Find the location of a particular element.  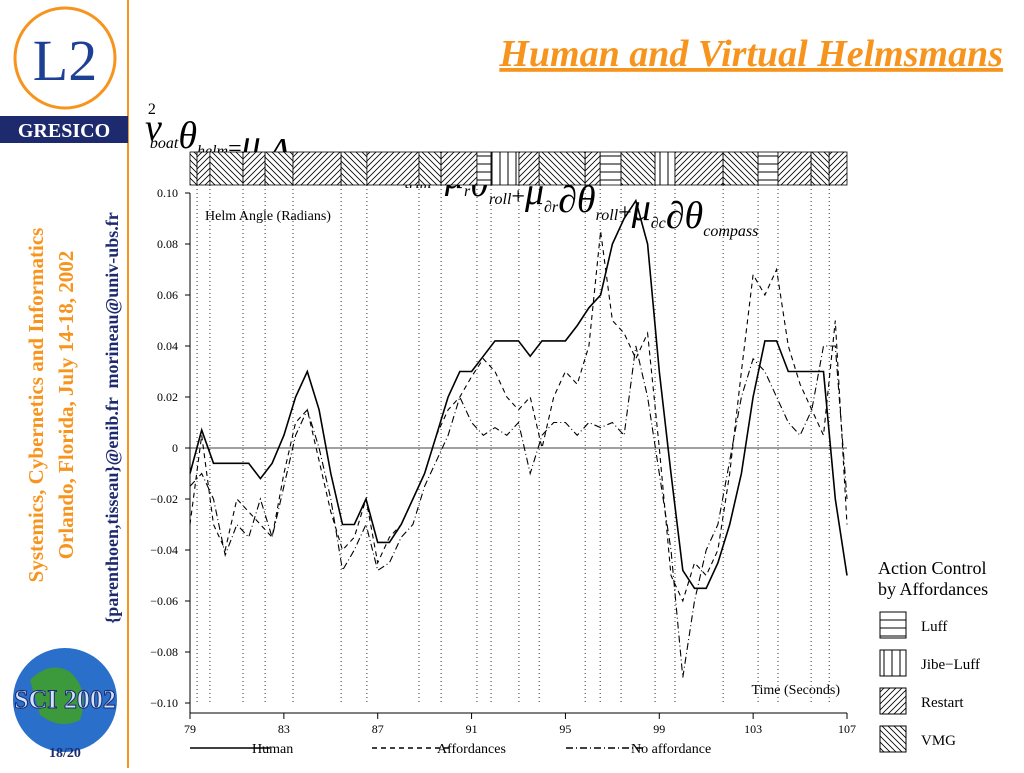

action-legend-title: by Affordances is located at coordinates (933, 589).